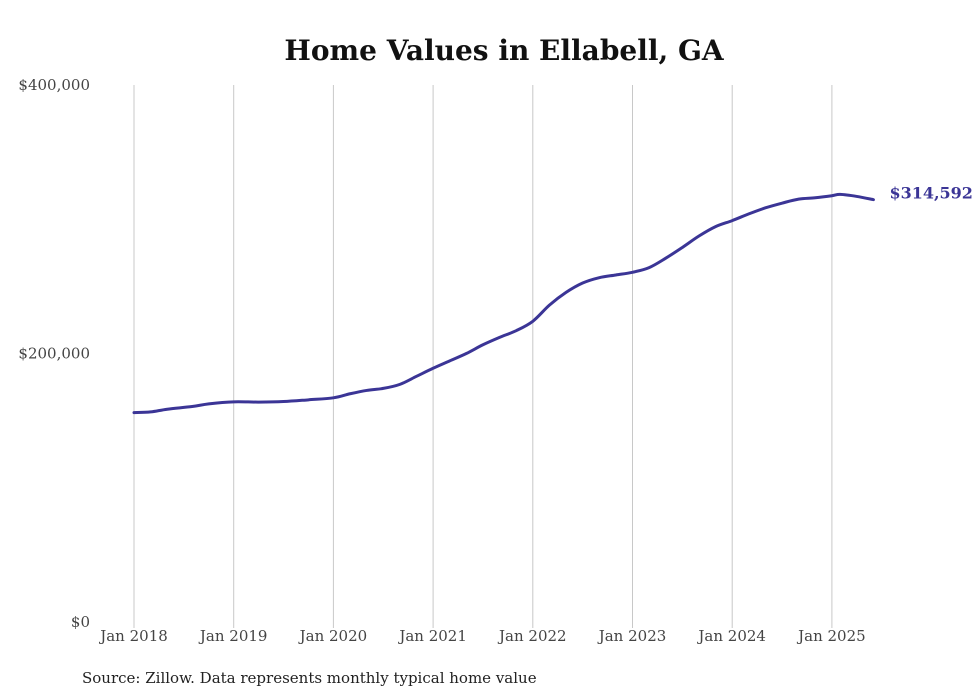 Image resolution: width=980 pixels, height=699 pixels. Describe the element at coordinates (931, 193) in the screenshot. I see `end-value-label: $314,592` at that location.